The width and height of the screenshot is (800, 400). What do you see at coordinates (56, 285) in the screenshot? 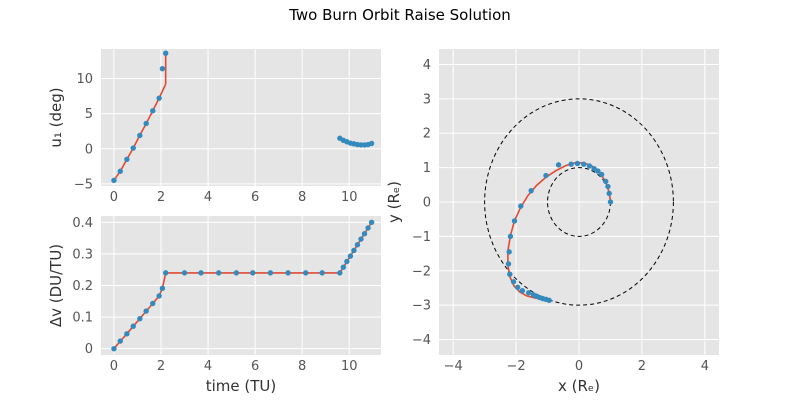
I see `deltav-ylabel: Δv (DU/TU)` at bounding box center [56, 285].